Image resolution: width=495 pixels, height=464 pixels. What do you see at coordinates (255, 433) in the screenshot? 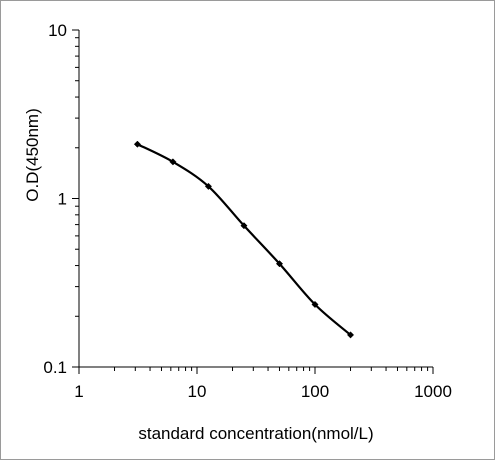
I see `x-axis-label: standard concentration(nmol/L)` at bounding box center [255, 433].